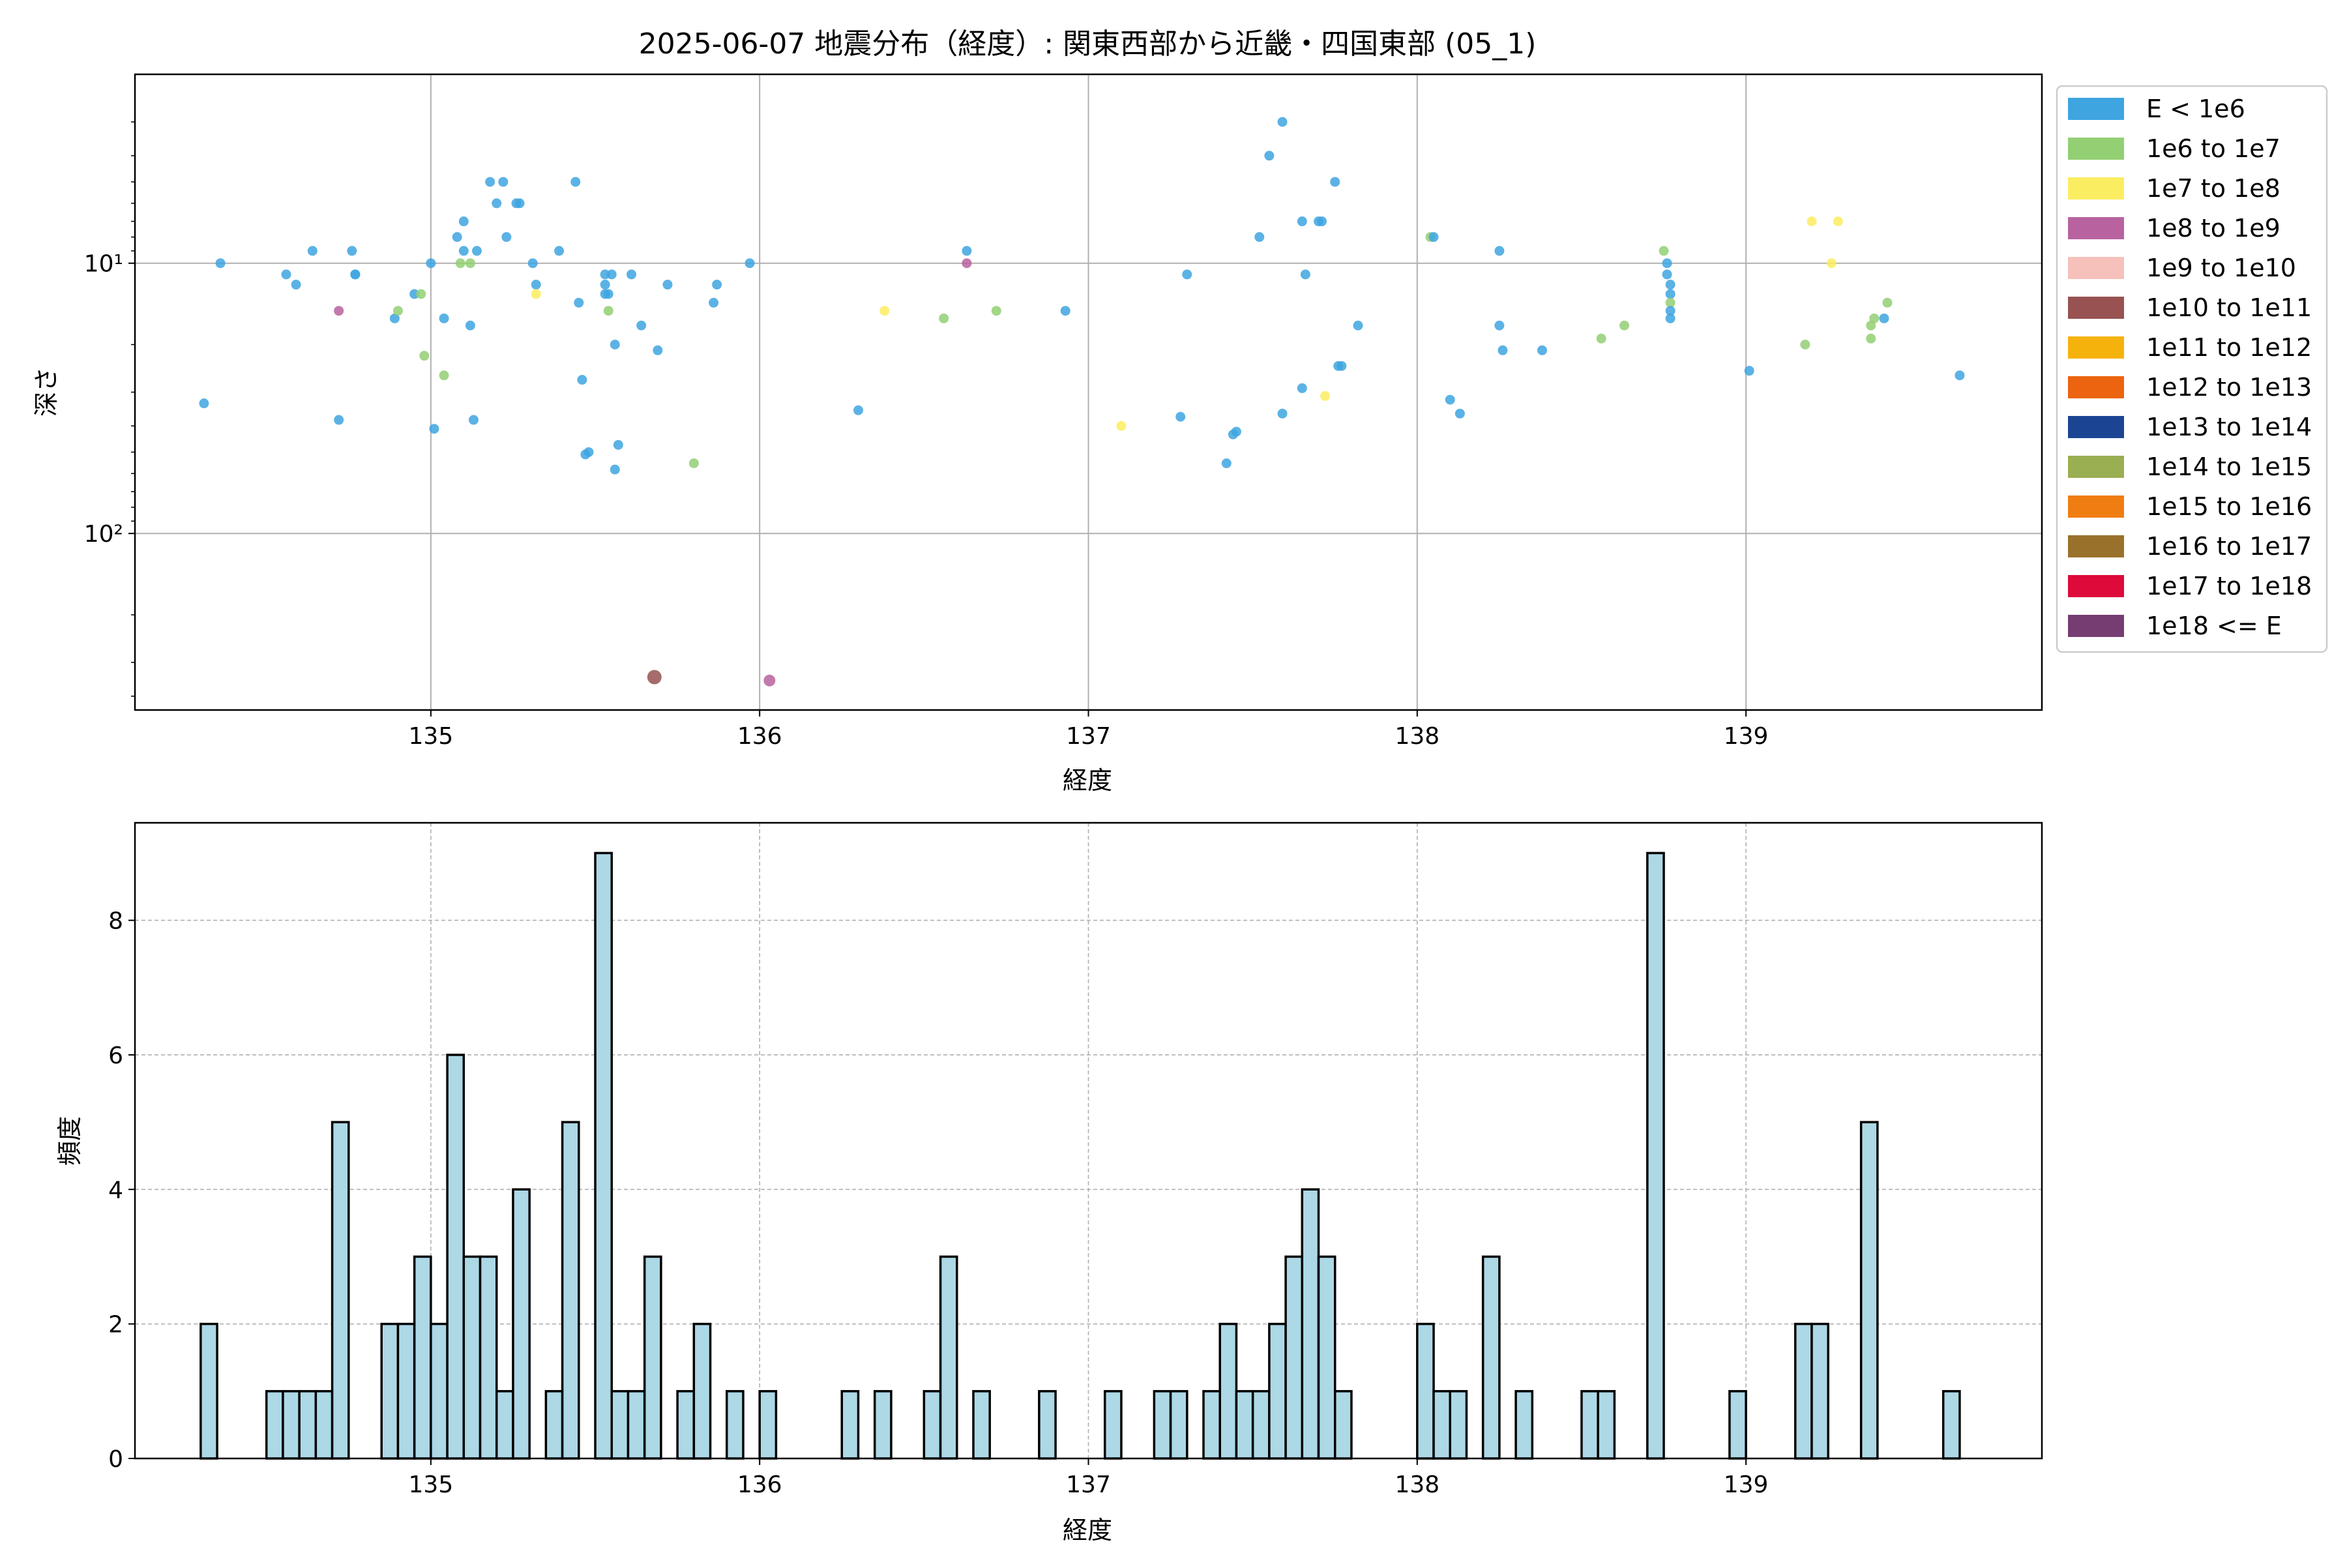 Image resolution: width=2347 pixels, height=1568 pixels. Describe the element at coordinates (2229, 467) in the screenshot. I see `legend-entry: 1e14 to 1e15` at that location.